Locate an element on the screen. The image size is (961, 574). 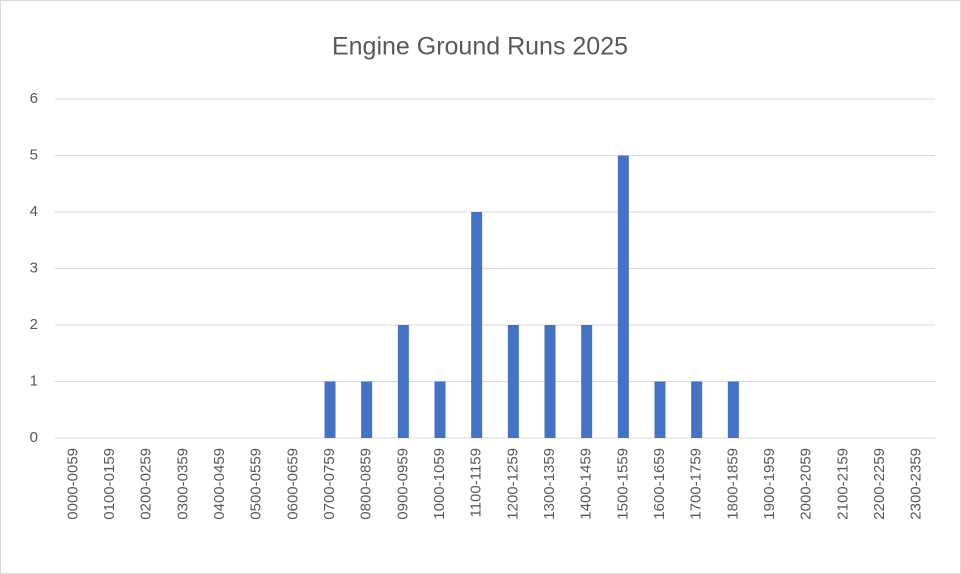
y-tick-label: 1 is located at coordinates (34, 380).